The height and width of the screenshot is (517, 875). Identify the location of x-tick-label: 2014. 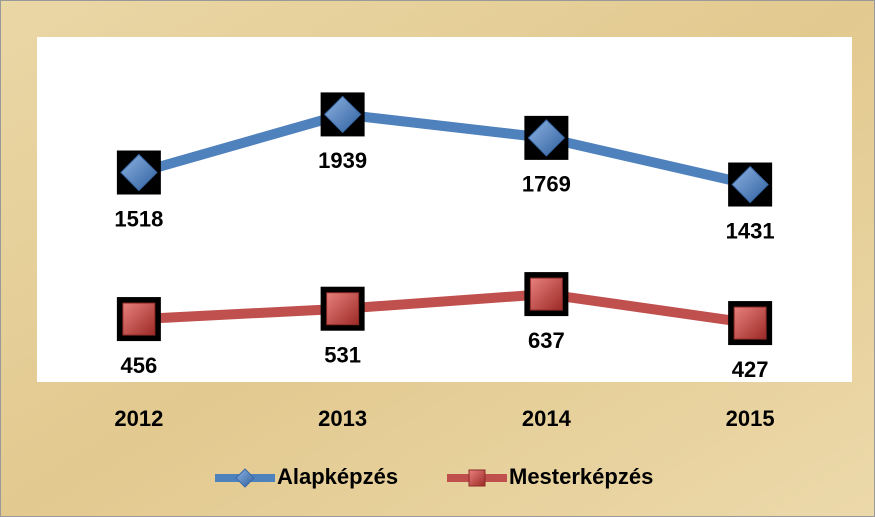
(547, 418).